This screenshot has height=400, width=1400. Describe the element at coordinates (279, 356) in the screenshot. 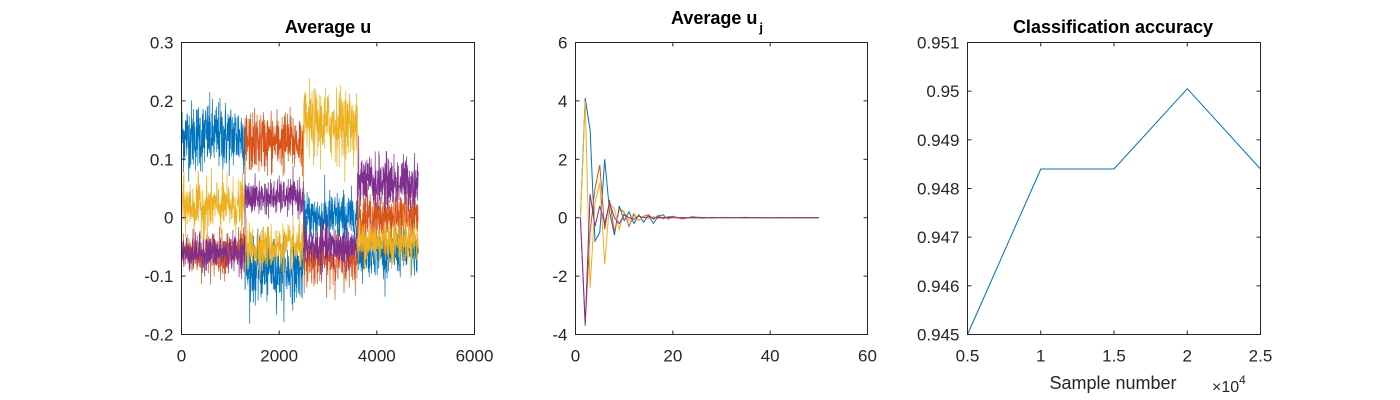

I see `x-tick-label: 2000` at that location.